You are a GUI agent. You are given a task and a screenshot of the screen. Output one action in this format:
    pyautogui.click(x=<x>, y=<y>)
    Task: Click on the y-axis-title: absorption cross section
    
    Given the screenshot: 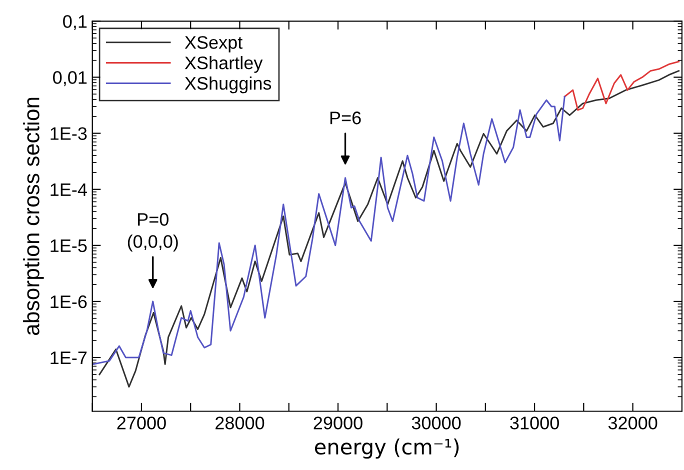 What is the action you would take?
    pyautogui.click(x=33, y=217)
    